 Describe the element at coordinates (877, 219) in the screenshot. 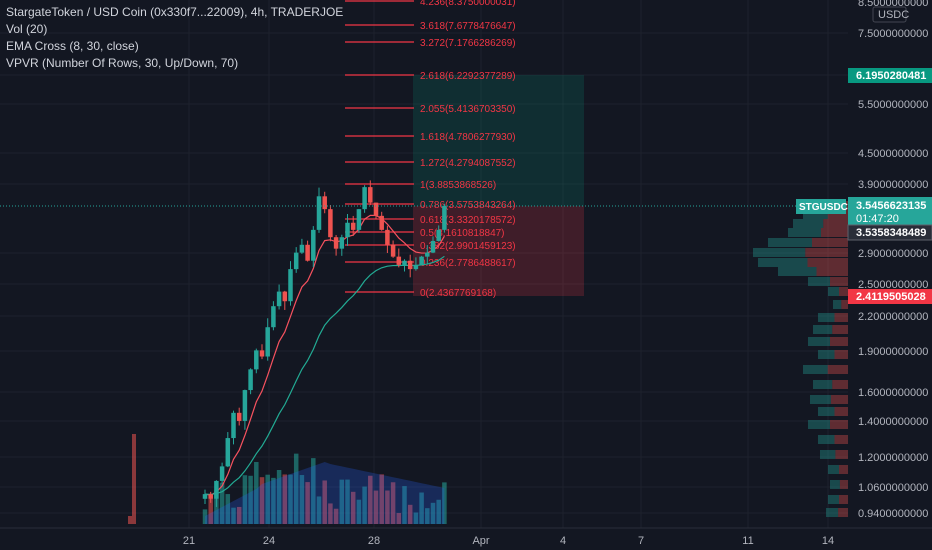

I see `countdown-label: 01:47:20` at that location.